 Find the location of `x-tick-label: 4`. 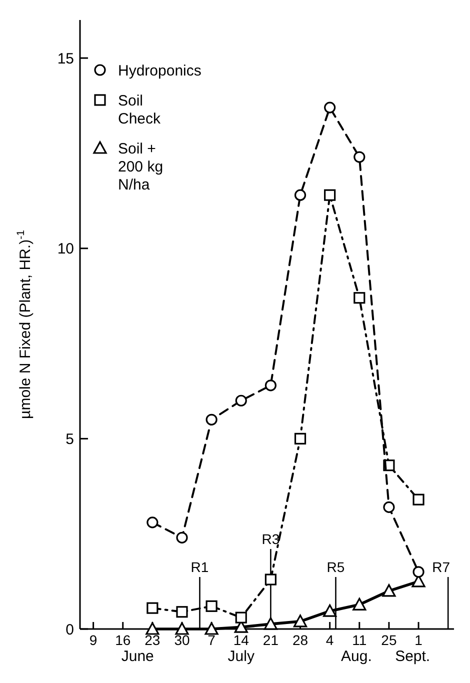

x-tick-label: 4 is located at coordinates (330, 640).